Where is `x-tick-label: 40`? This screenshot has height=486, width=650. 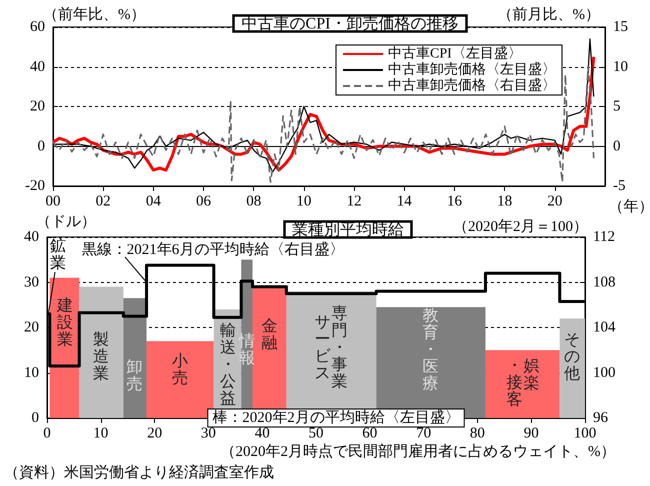 x-tick-label: 40 is located at coordinates (262, 434).